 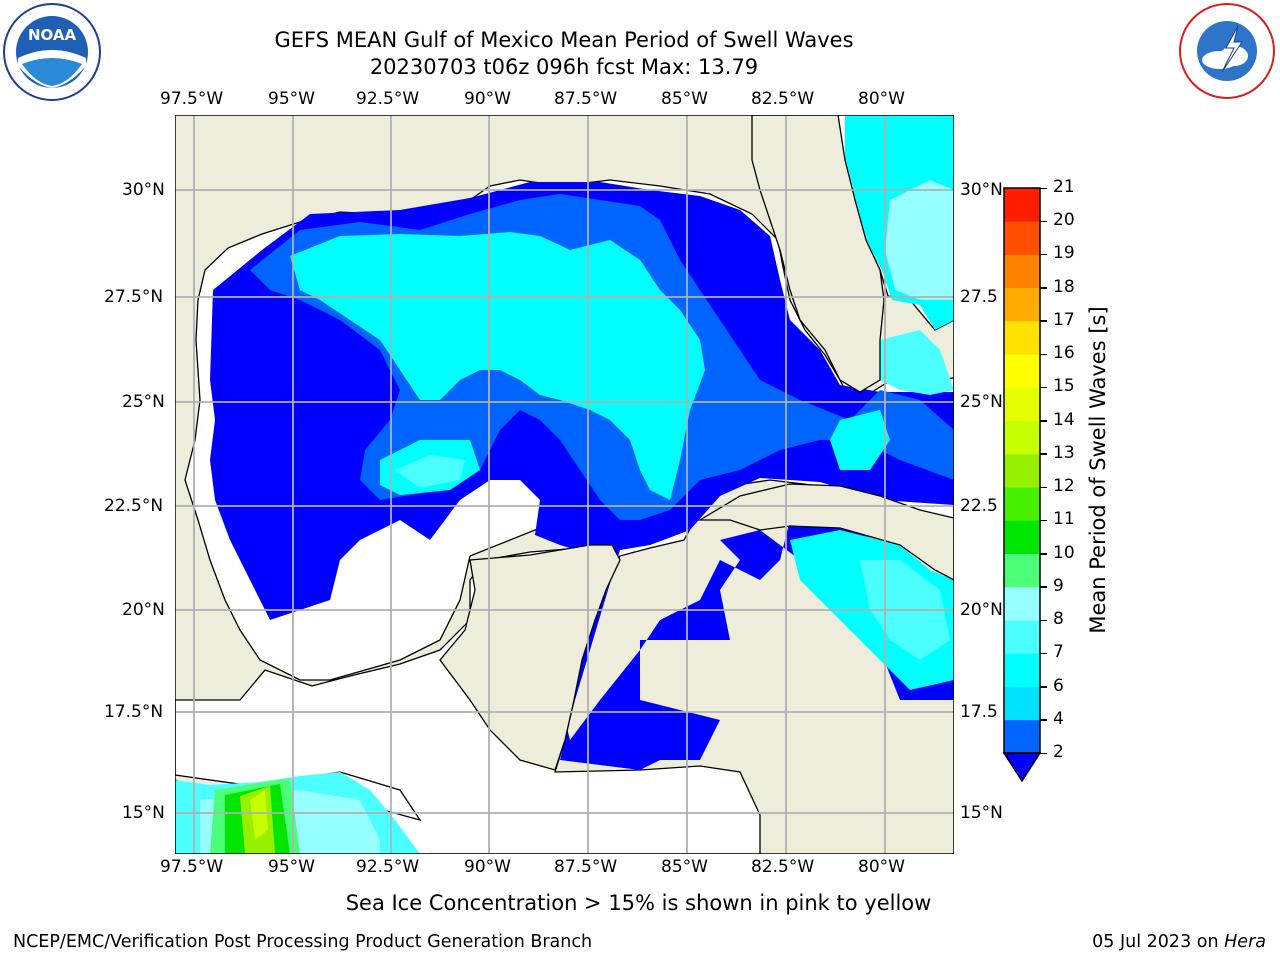 What do you see at coordinates (487, 867) in the screenshot?
I see `lon-label-bottom: 90°W` at bounding box center [487, 867].